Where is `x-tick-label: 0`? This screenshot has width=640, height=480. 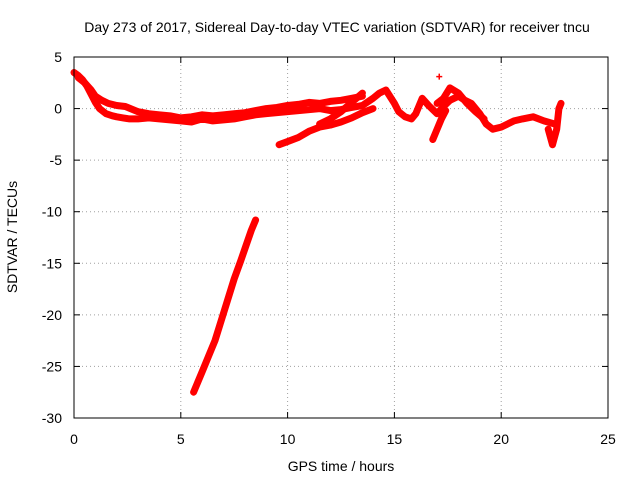 x-tick-label: 0 is located at coordinates (74, 439).